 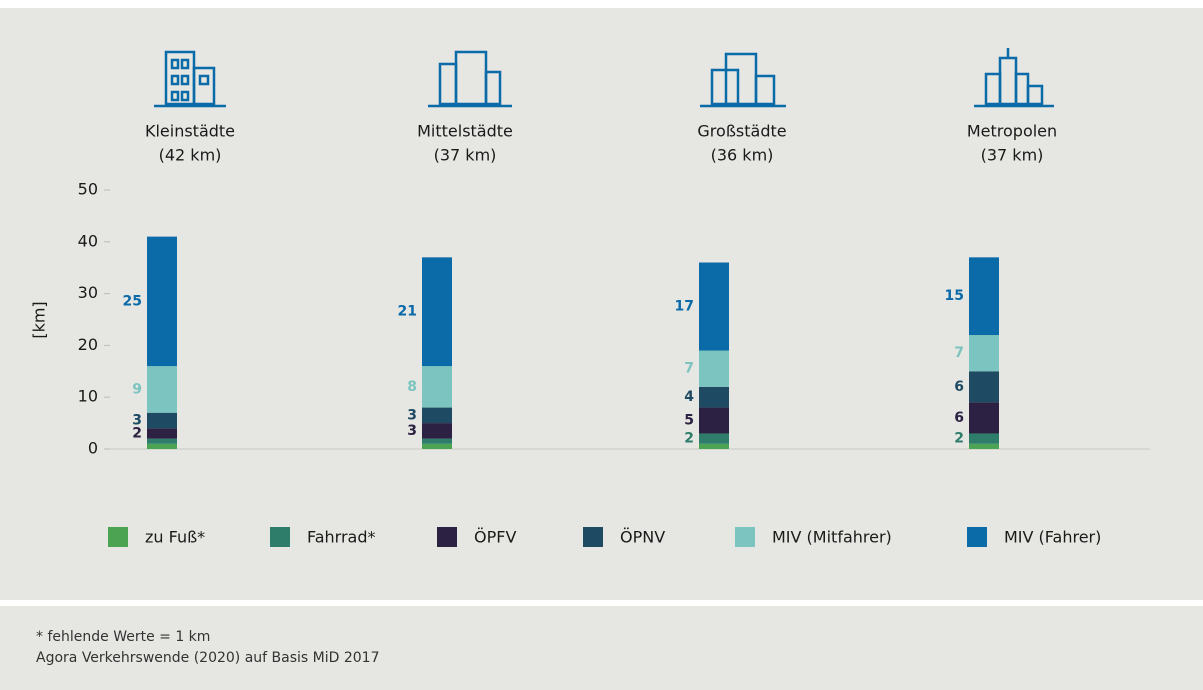 What do you see at coordinates (88, 292) in the screenshot?
I see `y-tick-label: 30` at bounding box center [88, 292].